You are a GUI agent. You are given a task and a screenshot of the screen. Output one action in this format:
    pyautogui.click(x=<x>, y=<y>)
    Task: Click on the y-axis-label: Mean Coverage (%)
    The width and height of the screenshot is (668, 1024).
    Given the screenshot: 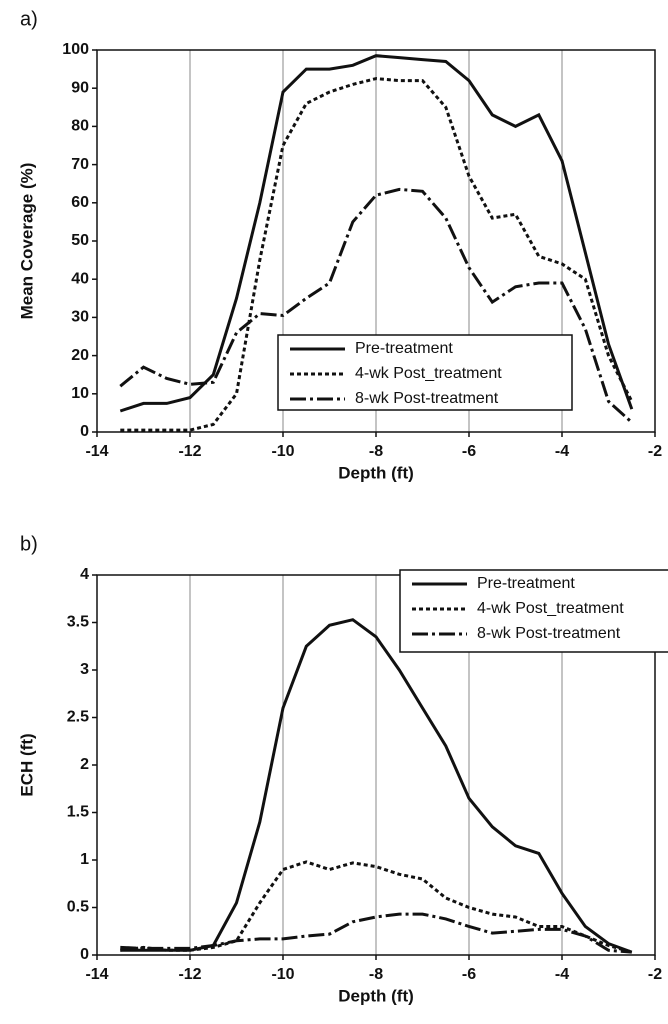 What is the action you would take?
    pyautogui.click(x=26, y=241)
    